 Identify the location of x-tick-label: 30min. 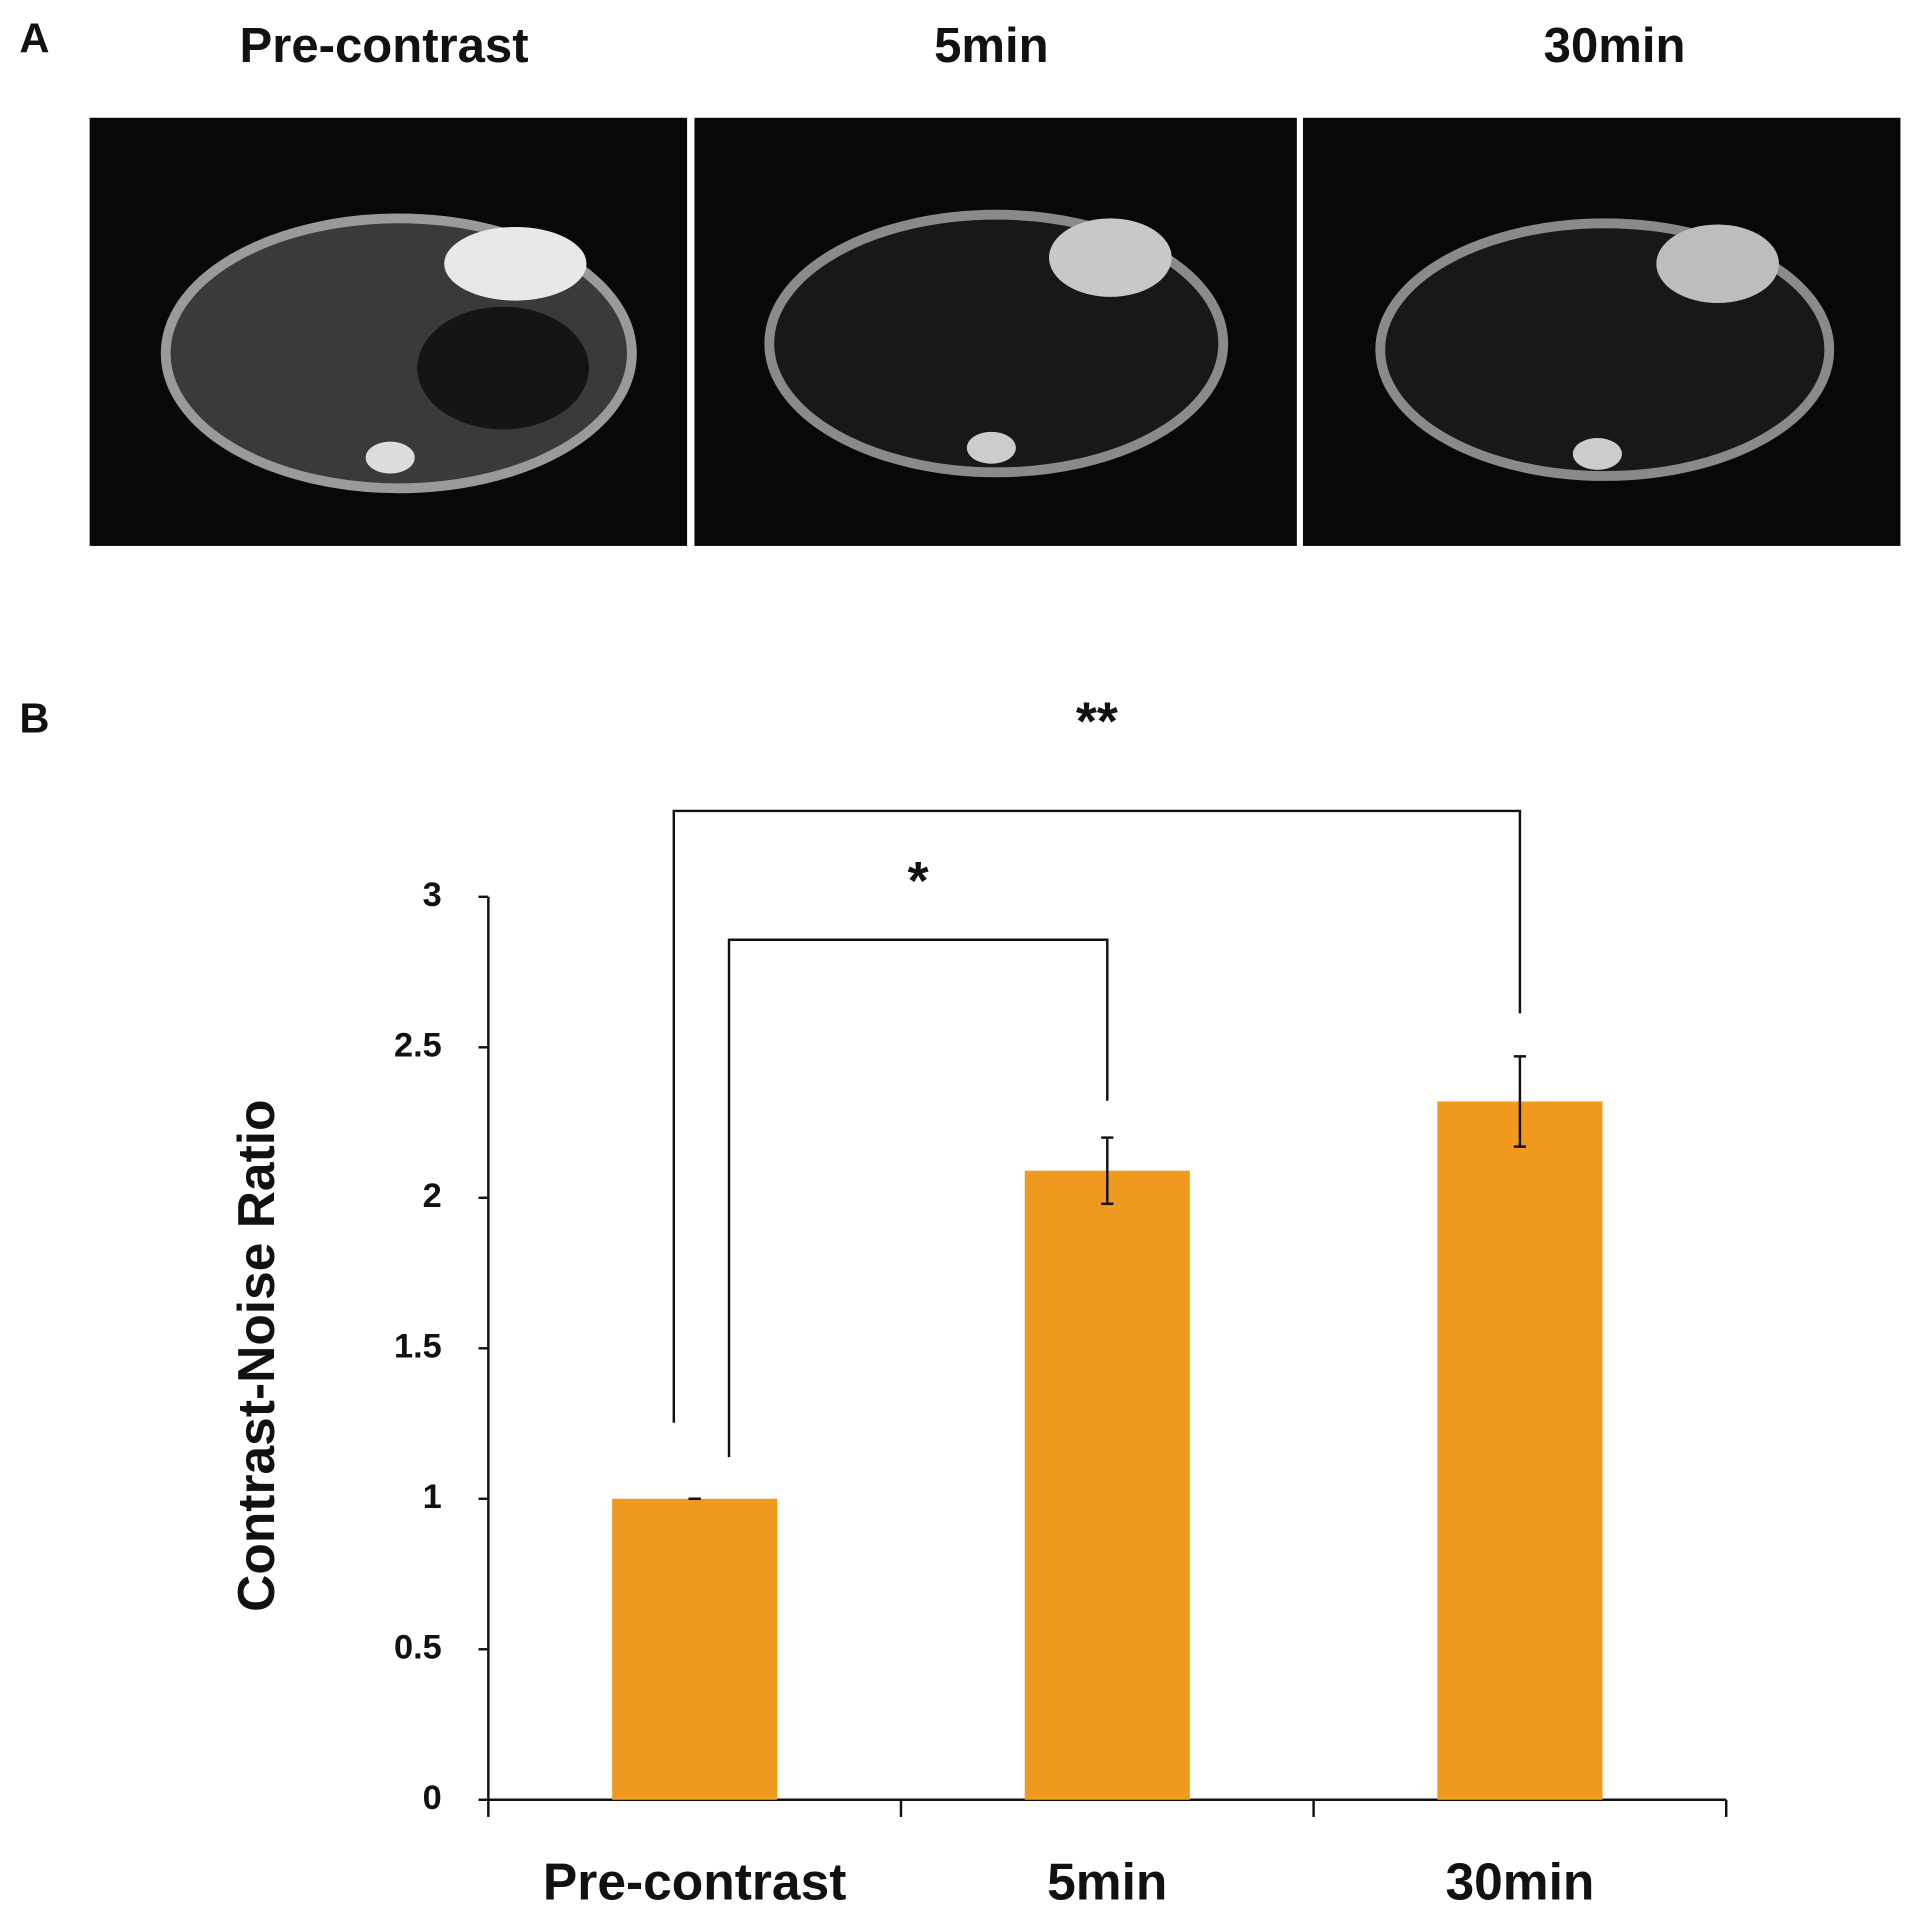
(1519, 1881).